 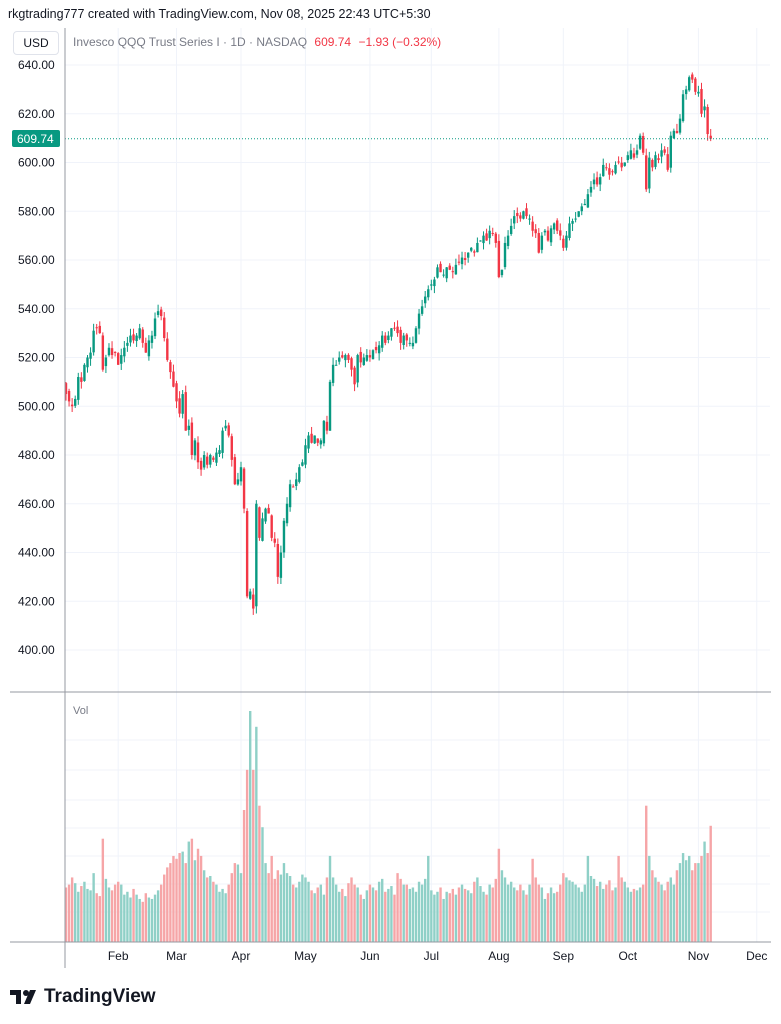 I want to click on symbol-description: Invesco QQQ Trust Series I · 1D · NASDAQ, so click(x=190, y=42).